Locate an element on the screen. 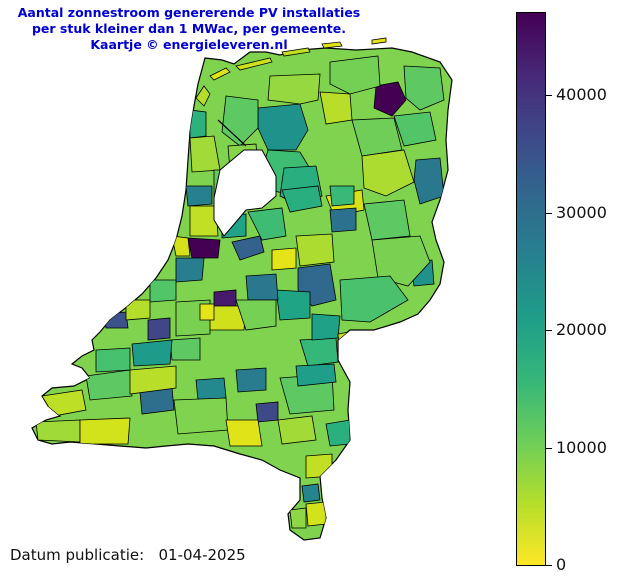  municipality-lelystad is located at coordinates (267, 224).